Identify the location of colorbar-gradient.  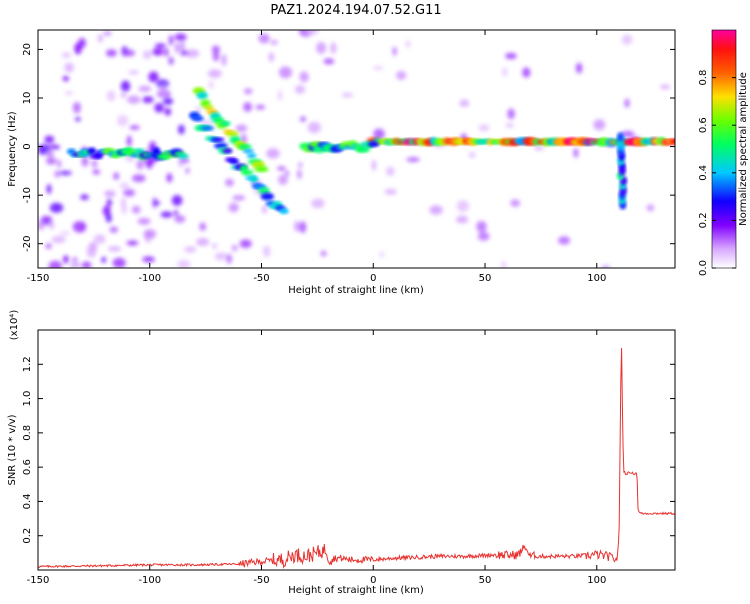
(724, 149).